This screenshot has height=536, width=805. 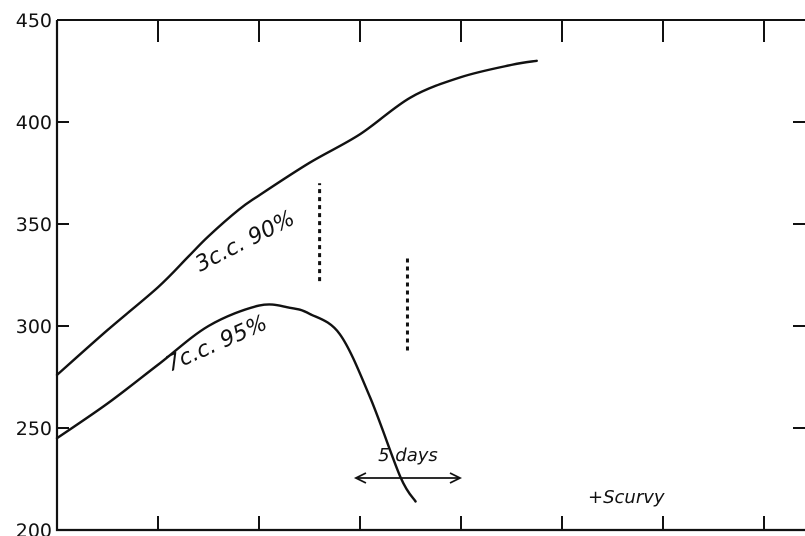 I want to click on y-tick-label: 250, so click(x=34, y=429).